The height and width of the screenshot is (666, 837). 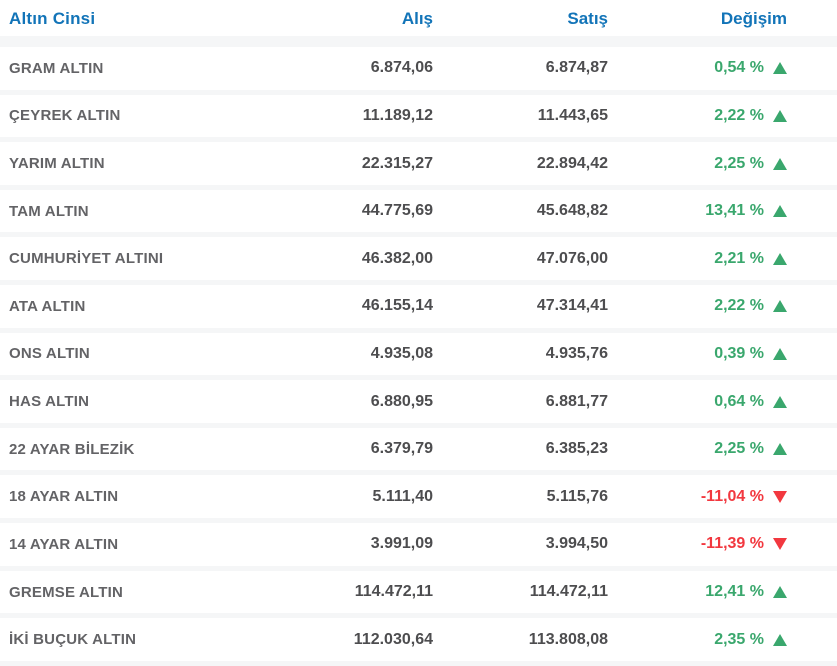 What do you see at coordinates (393, 639) in the screenshot?
I see `buy-price-cell: 112.030,64` at bounding box center [393, 639].